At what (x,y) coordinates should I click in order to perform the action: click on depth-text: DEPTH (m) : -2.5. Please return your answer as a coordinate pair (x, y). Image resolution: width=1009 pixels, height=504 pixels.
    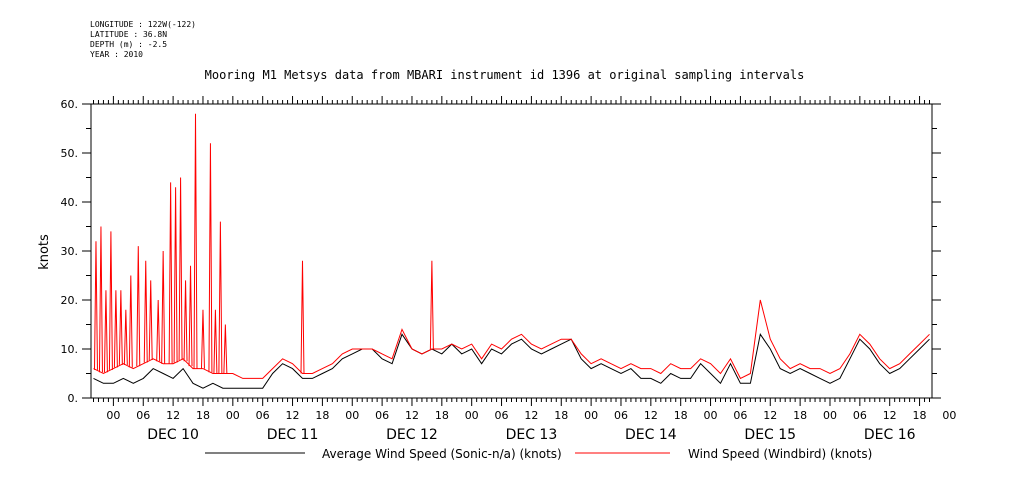
    Looking at the image, I should click on (129, 44).